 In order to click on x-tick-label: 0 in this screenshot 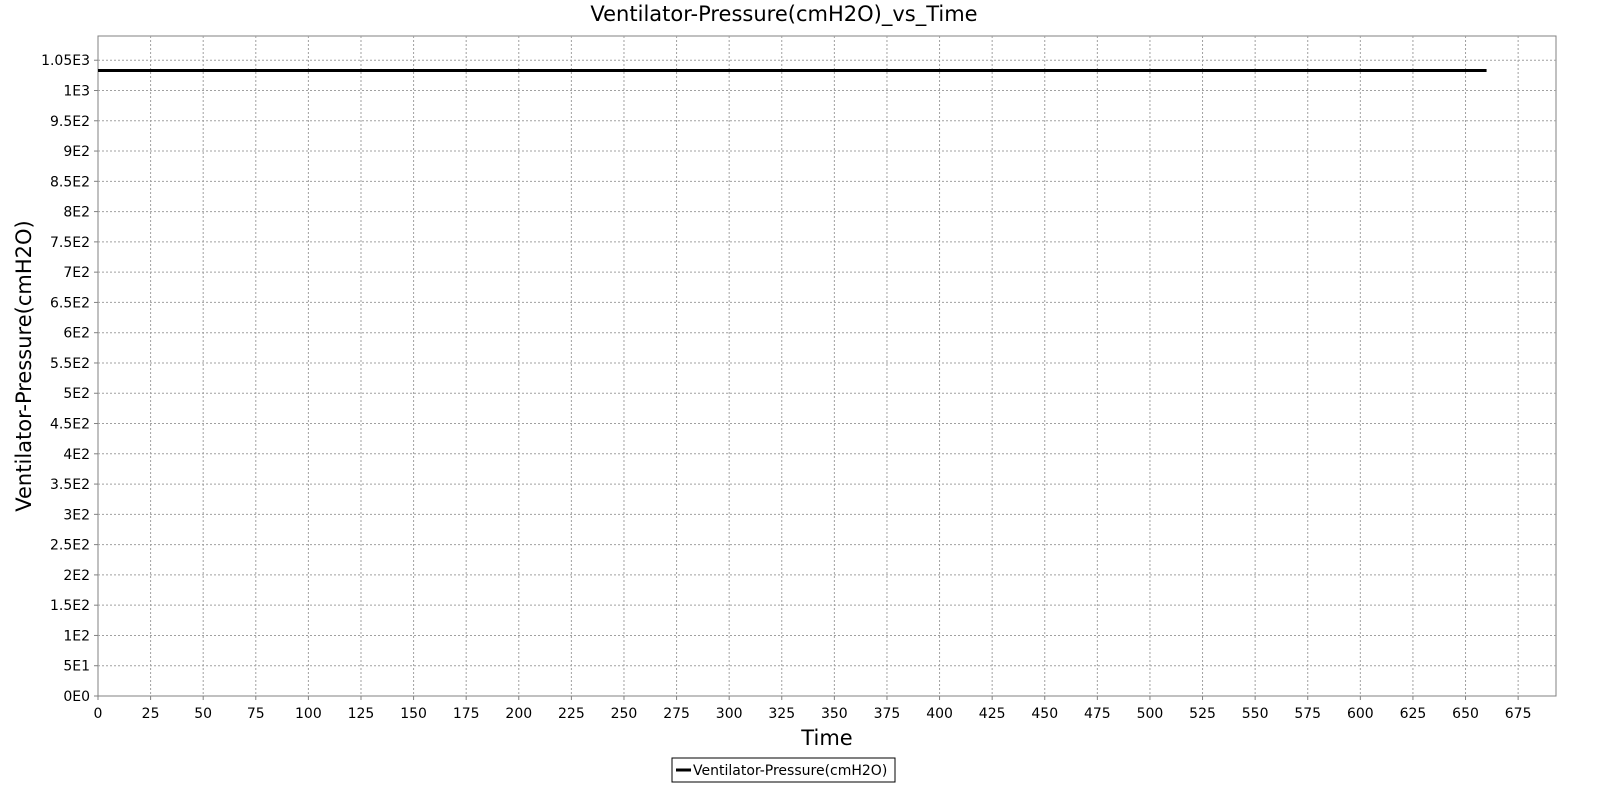, I will do `click(98, 714)`.